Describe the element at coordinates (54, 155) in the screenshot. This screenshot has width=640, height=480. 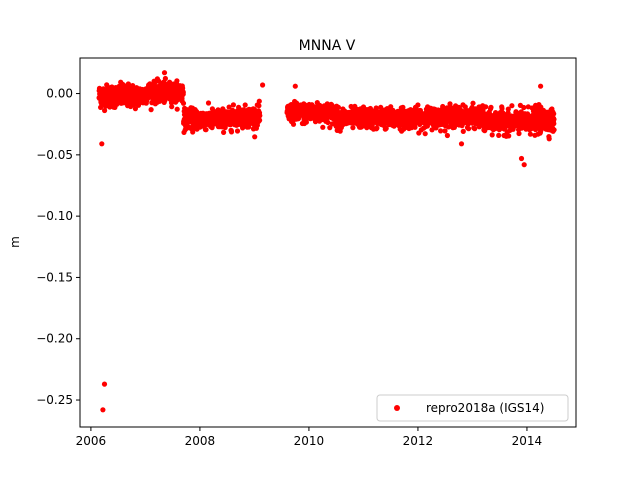
I see `y-tick-label: −0.05` at that location.